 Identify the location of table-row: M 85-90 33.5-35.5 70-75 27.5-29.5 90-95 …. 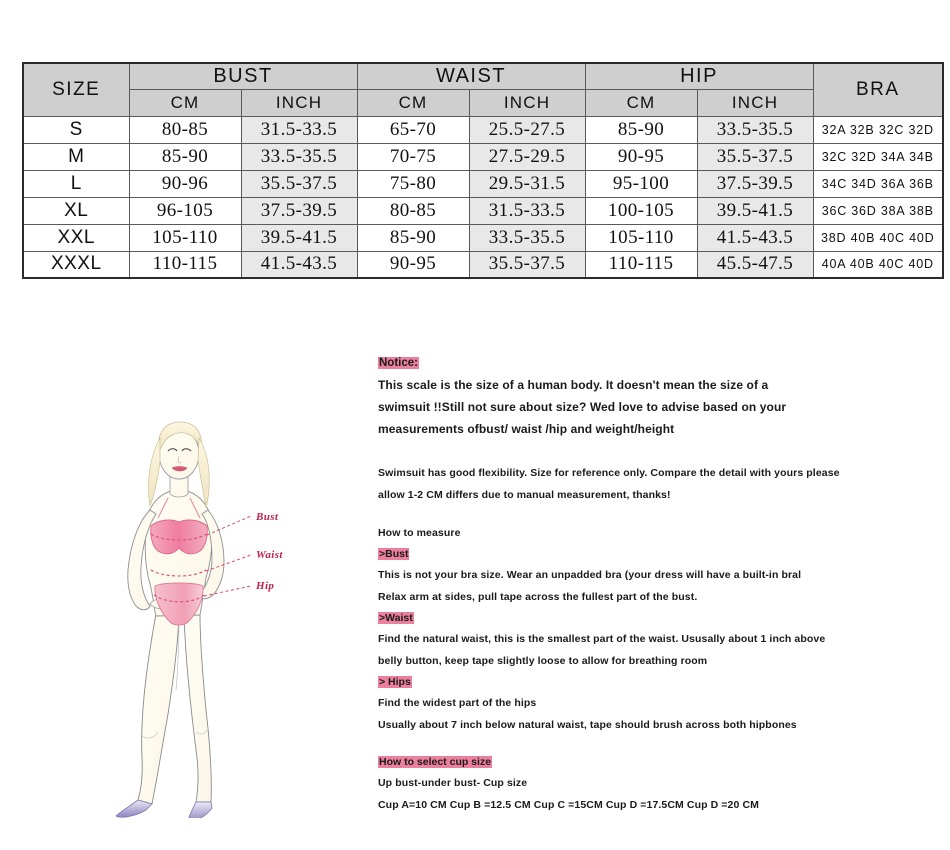
(483, 156).